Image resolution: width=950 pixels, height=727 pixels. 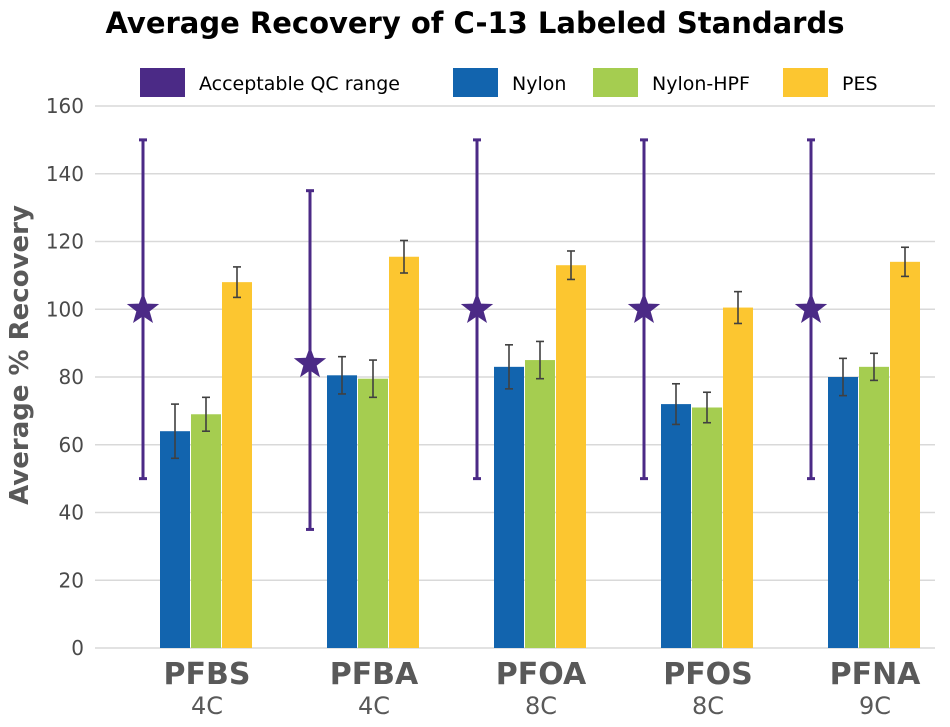 I want to click on x-category-label: PFNA, so click(x=876, y=674).